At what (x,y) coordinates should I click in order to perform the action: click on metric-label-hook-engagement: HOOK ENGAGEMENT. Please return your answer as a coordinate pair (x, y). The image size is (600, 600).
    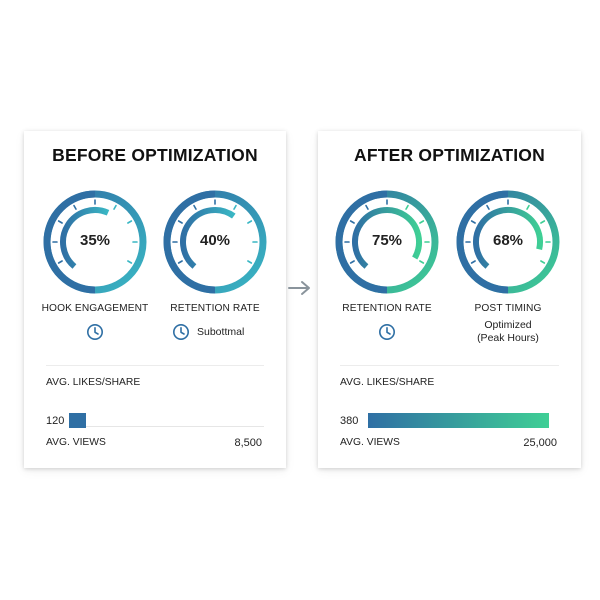
    Looking at the image, I should click on (95, 308).